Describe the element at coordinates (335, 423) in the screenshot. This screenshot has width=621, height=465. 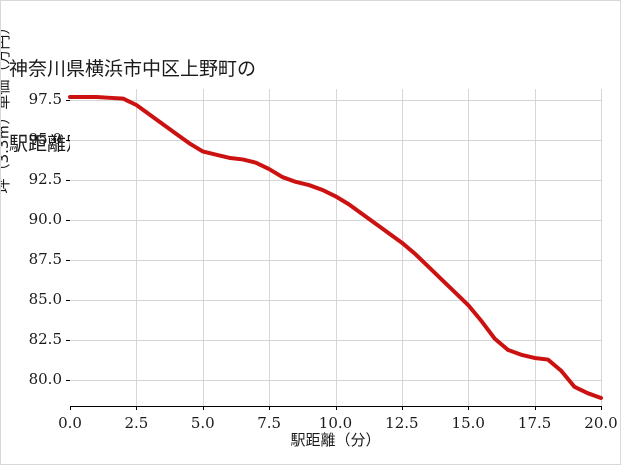
I see `x-tick-label: 10.0` at that location.